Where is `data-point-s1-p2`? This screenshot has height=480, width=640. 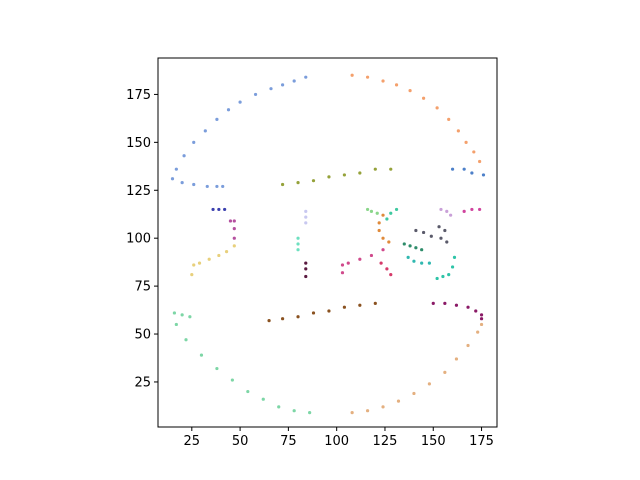 data-point-s1-p2 is located at coordinates (383, 81).